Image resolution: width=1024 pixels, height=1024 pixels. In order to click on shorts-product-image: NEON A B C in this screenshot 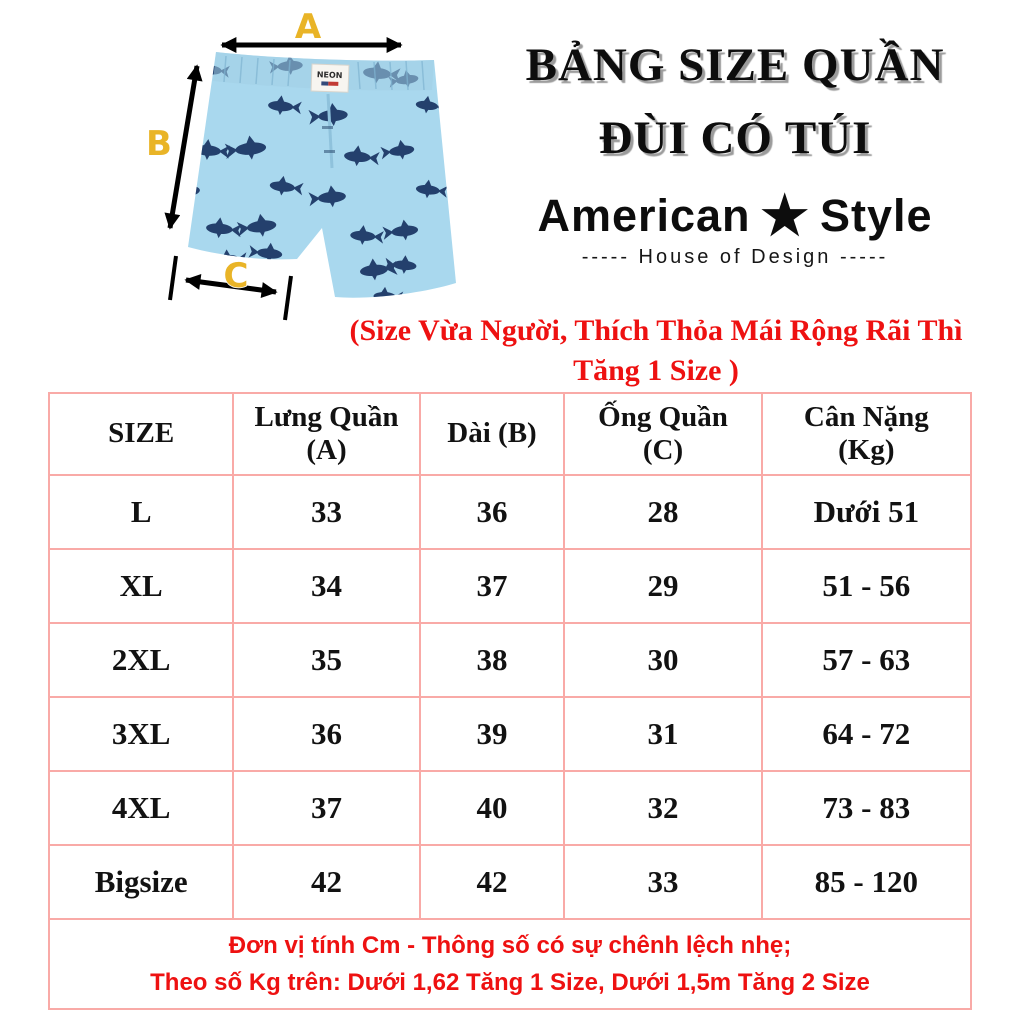, I will do `click(300, 163)`.